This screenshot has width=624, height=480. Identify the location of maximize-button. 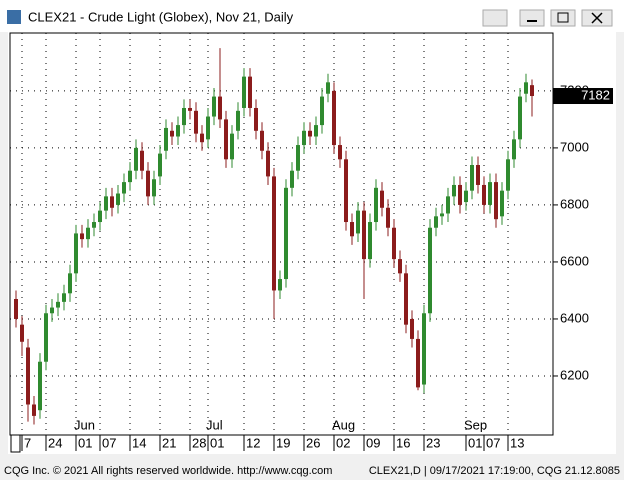
(563, 18).